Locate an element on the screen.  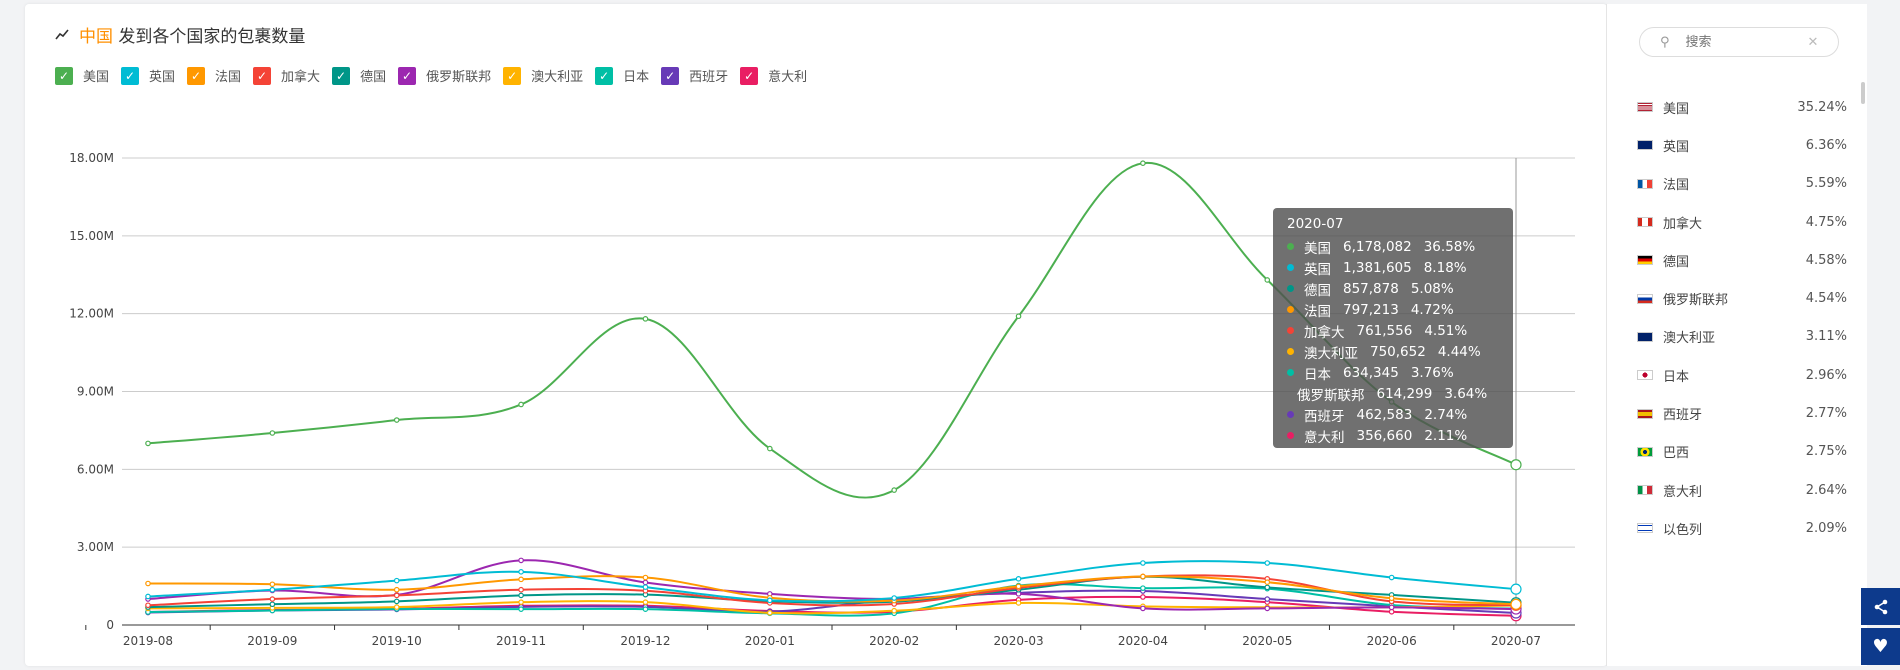
country-item: 美国 35.24% is located at coordinates (1742, 107).